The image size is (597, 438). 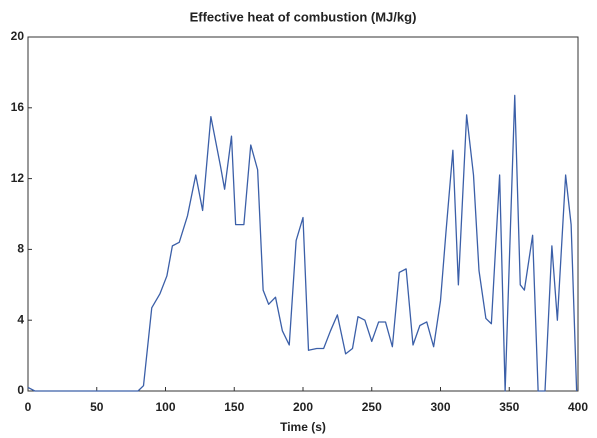 What do you see at coordinates (234, 407) in the screenshot?
I see `x-tick-label: 150` at bounding box center [234, 407].